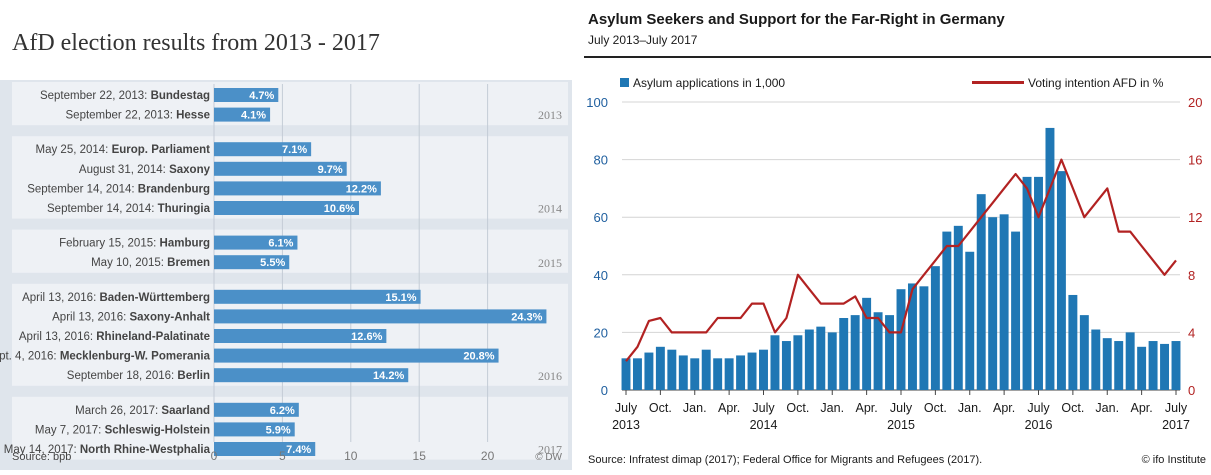 The height and width of the screenshot is (475, 1211). I want to click on bar-baden-w-rttemberg, so click(317, 296).